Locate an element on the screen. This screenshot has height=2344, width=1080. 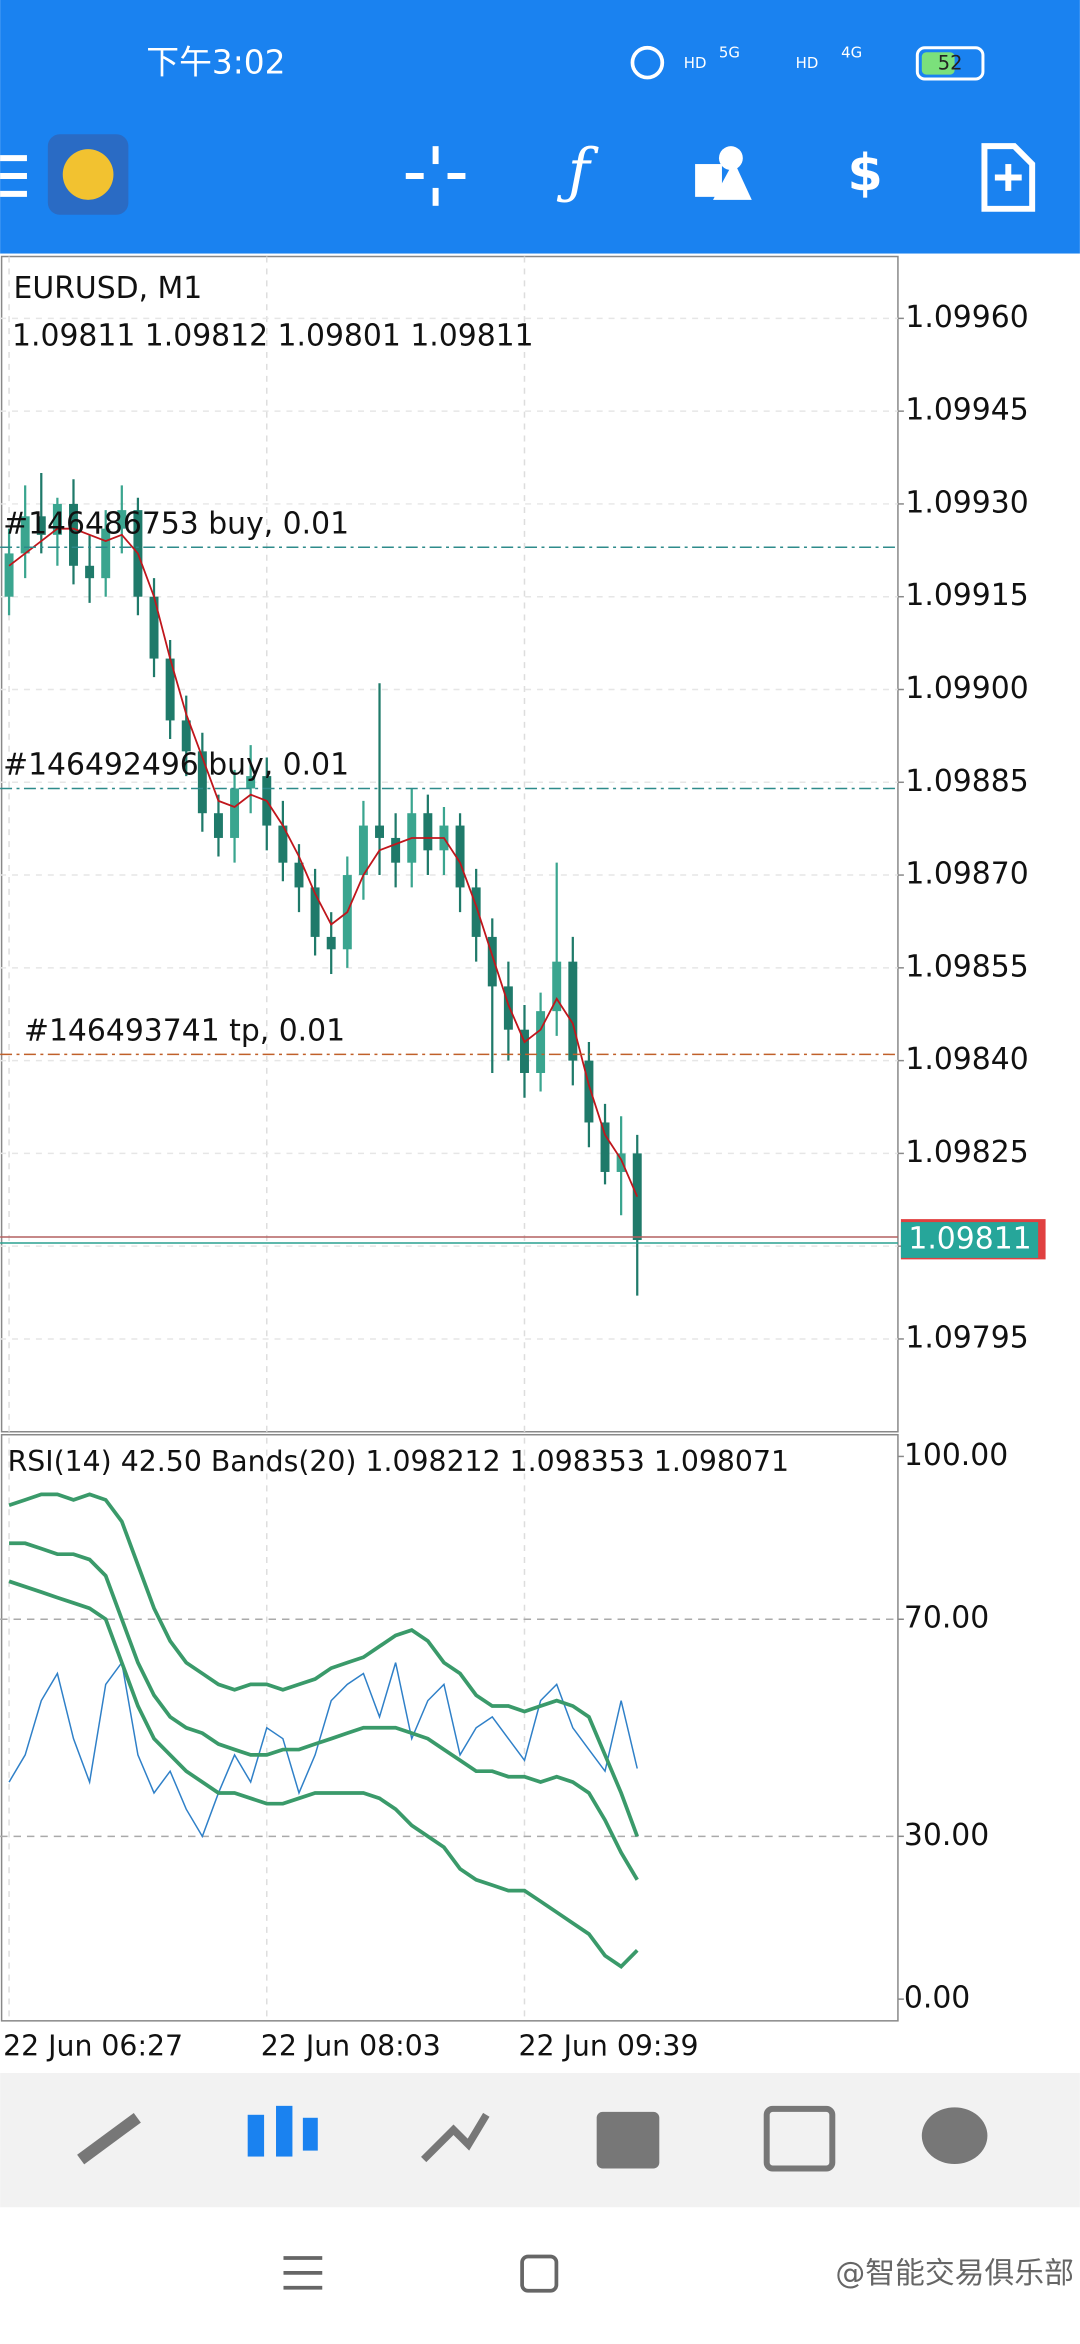
y-tick-label: 1.09915 is located at coordinates (966, 595).